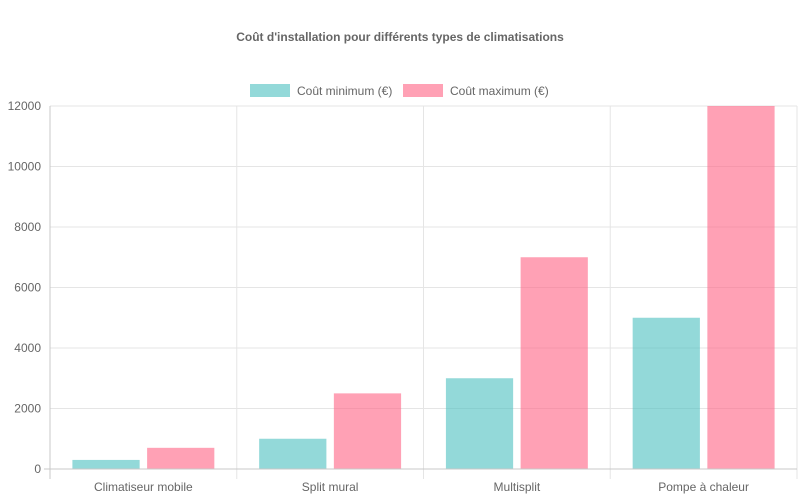  Describe the element at coordinates (399, 91) in the screenshot. I see `chart-legend: Coût minimum (€) Coût maximum (€)` at that location.